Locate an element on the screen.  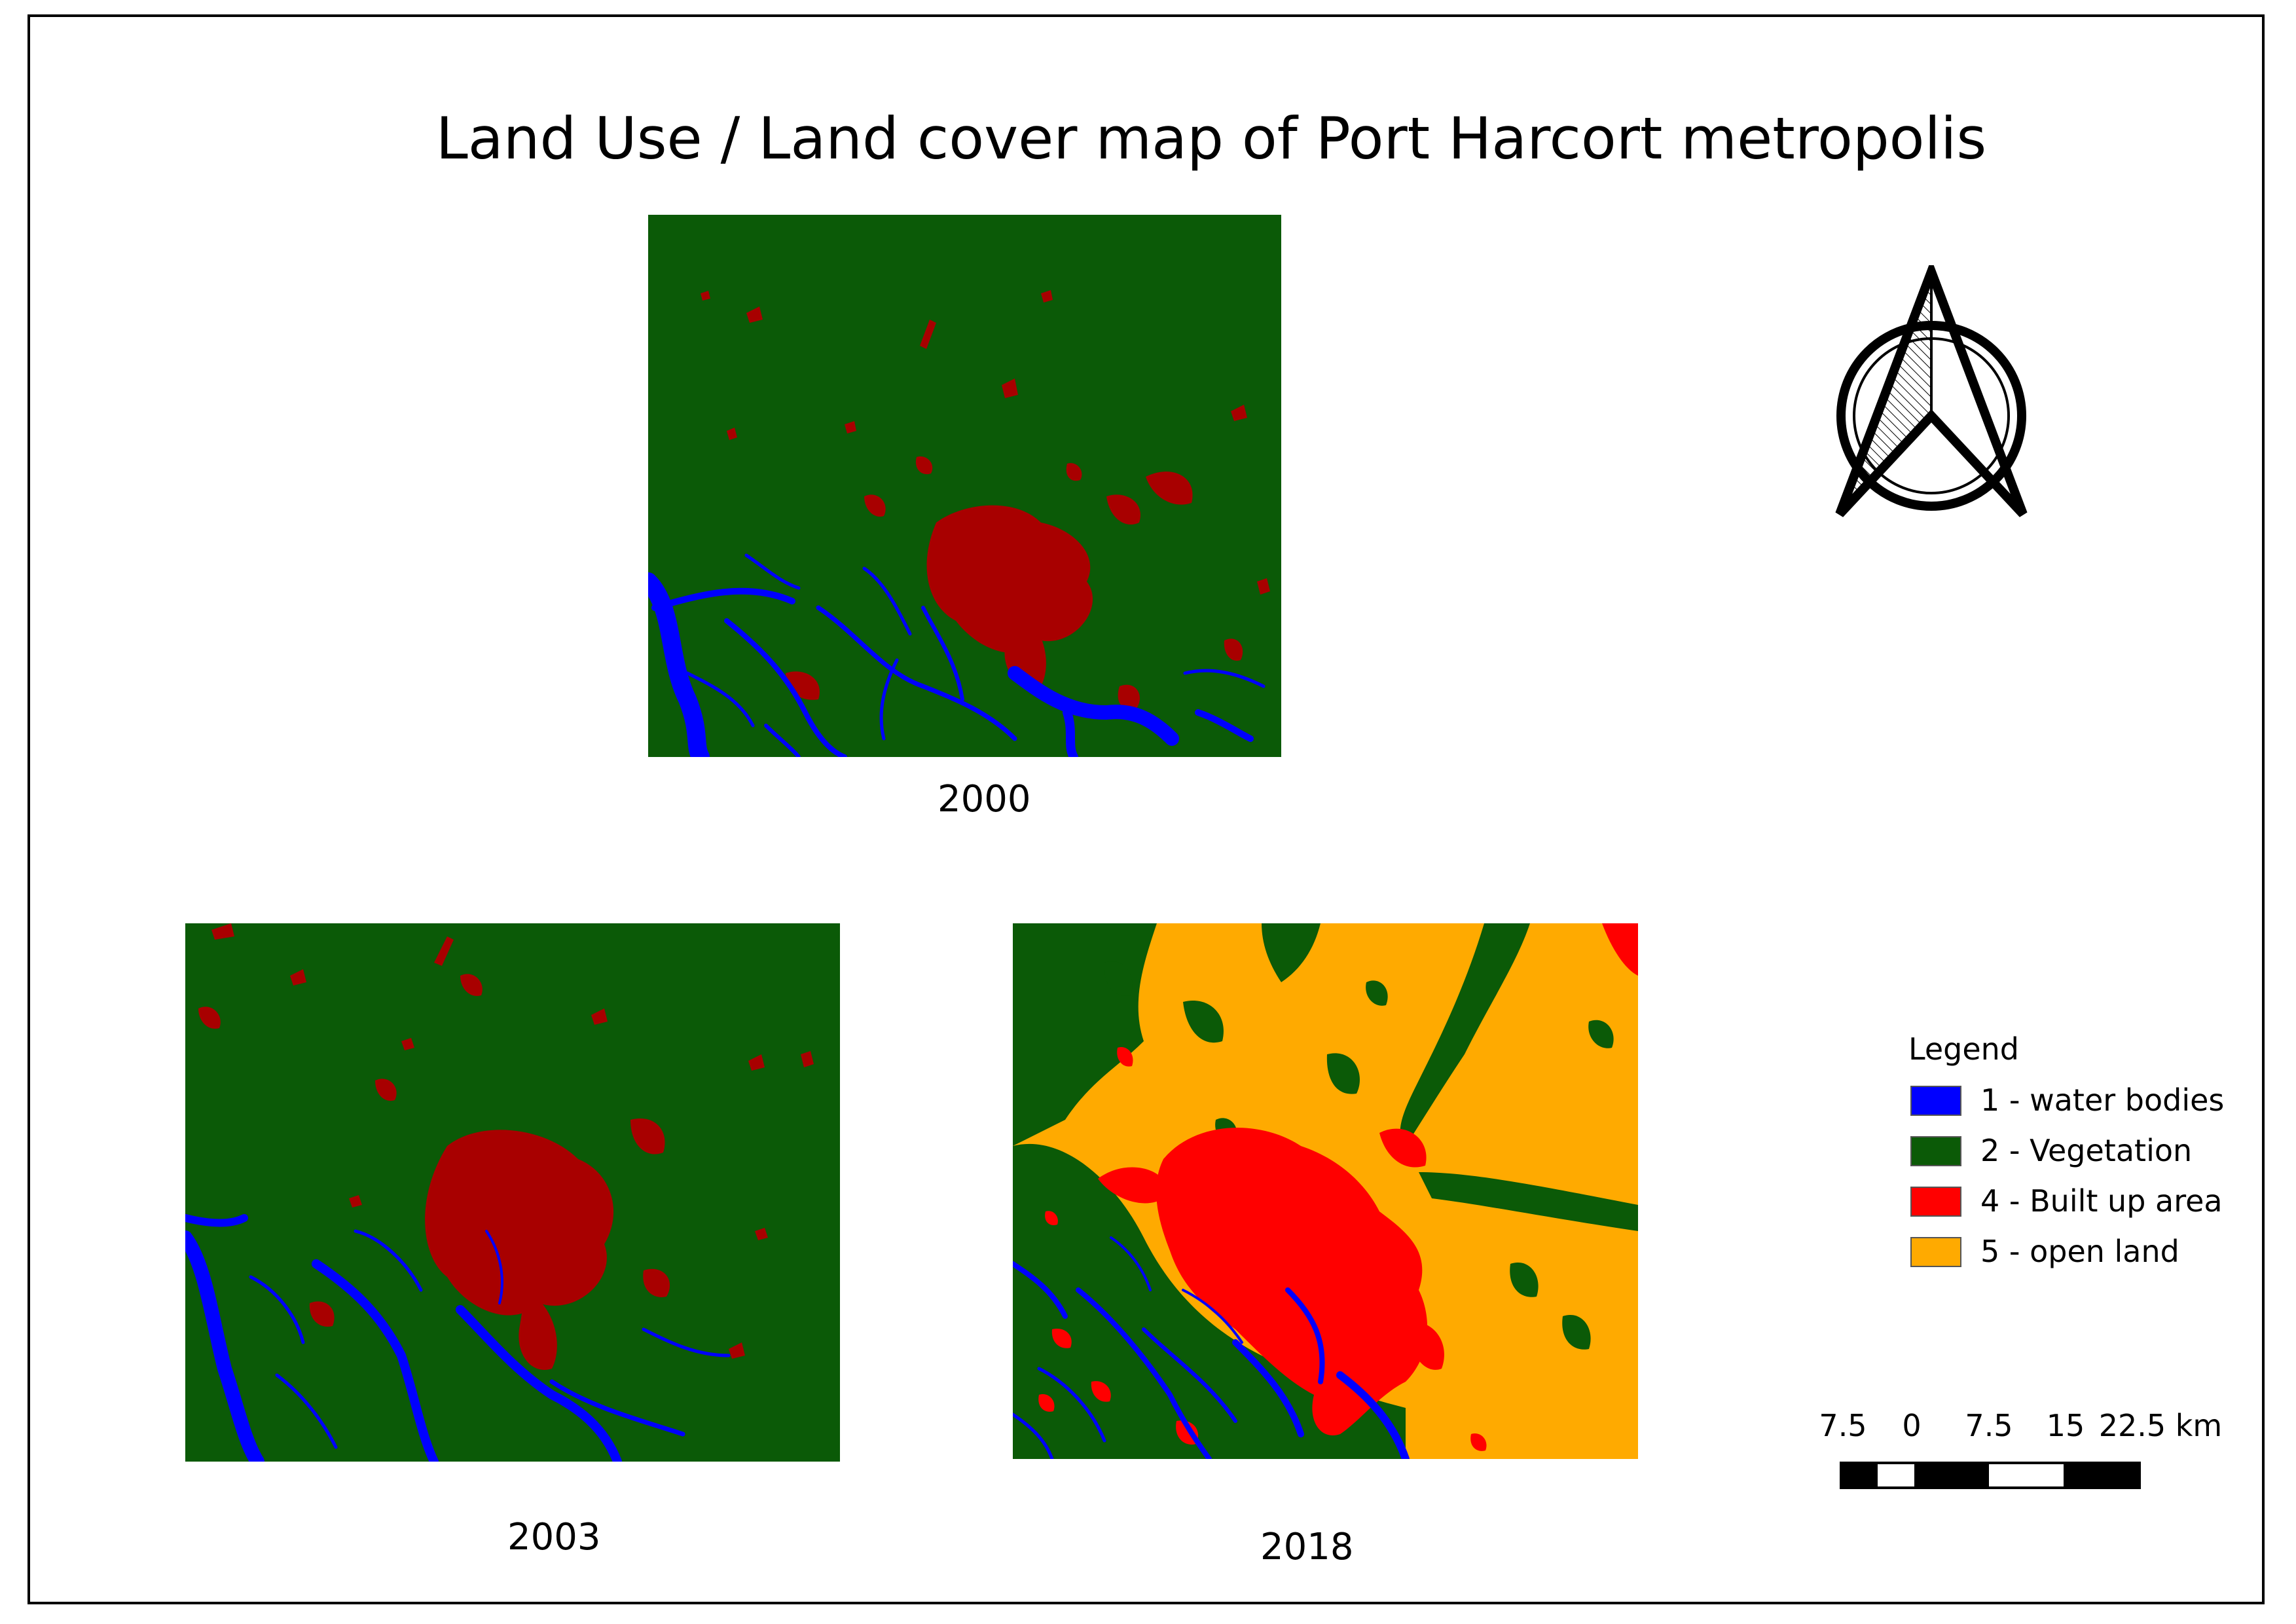
scale-label-1: 0 is located at coordinates (1912, 1425).